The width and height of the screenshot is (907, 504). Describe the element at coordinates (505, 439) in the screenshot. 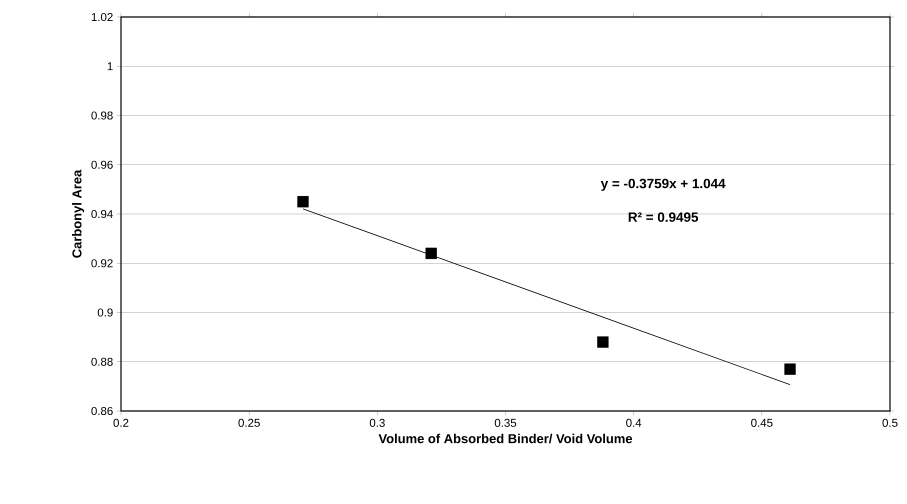

I see `x-axis-title: Volume of Absorbed Binder/ Void Volume` at that location.